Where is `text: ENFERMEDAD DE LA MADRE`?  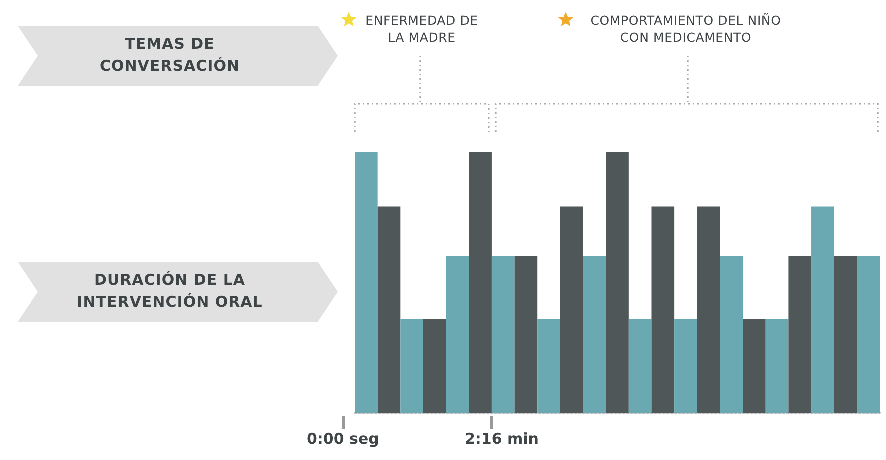 text: ENFERMEDAD DE LA MADRE is located at coordinates (422, 29).